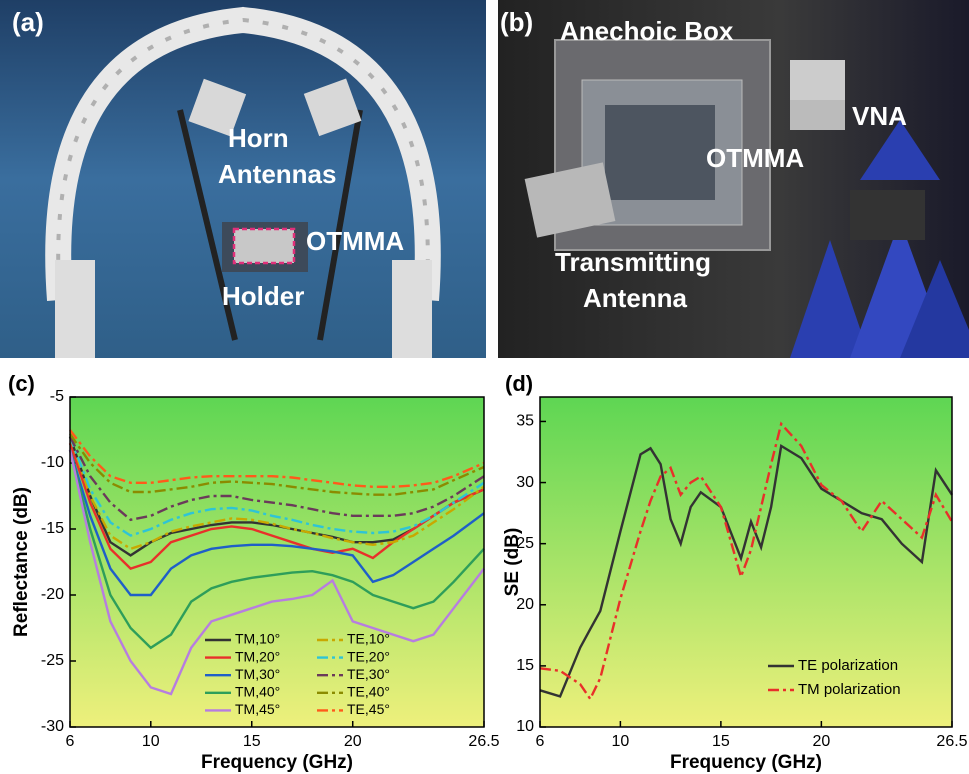 This screenshot has width=969, height=774. I want to click on annotation: Anechoic Box, so click(647, 31).